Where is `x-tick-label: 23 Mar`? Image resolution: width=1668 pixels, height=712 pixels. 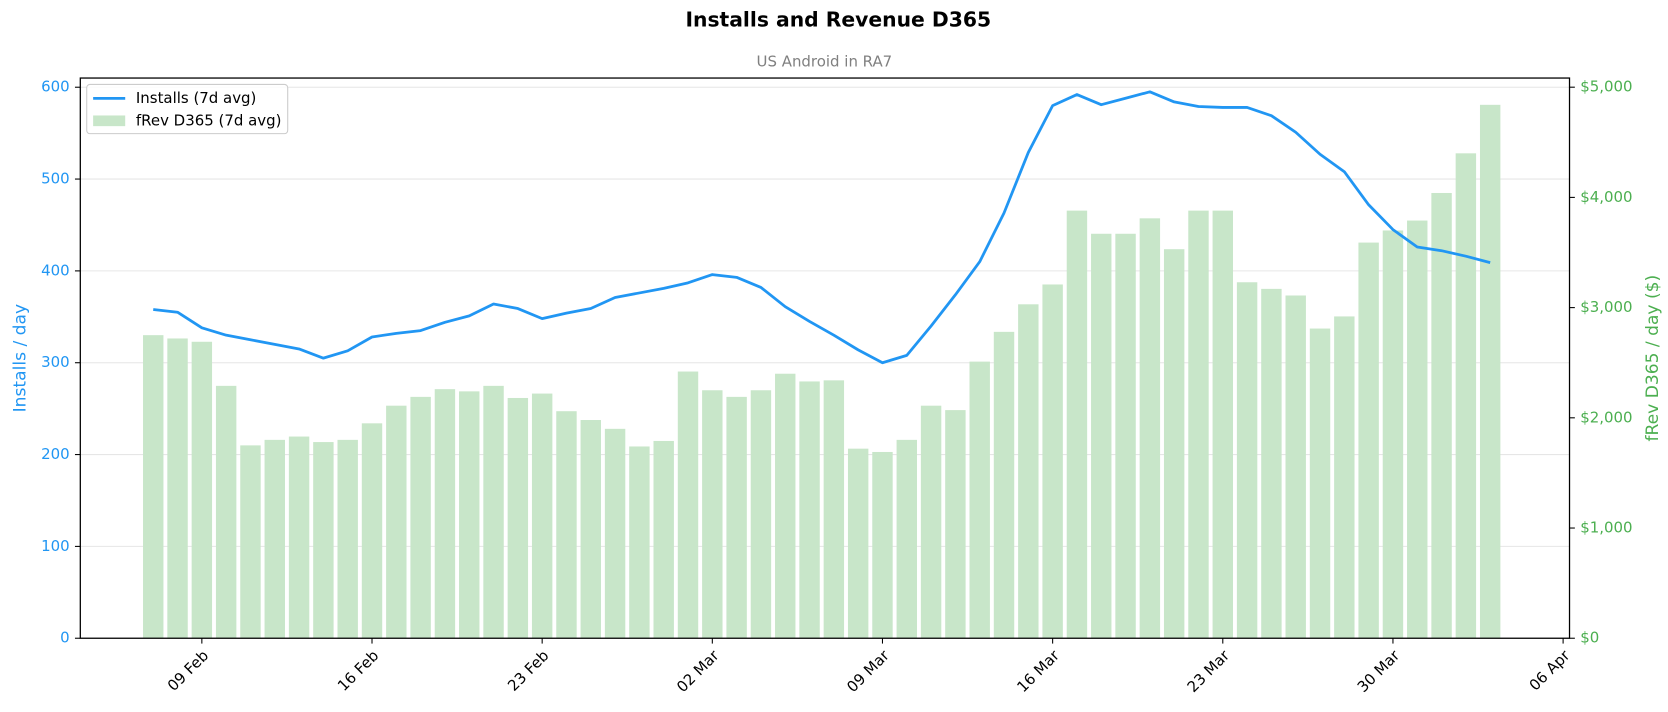
x-tick-label: 23 Mar is located at coordinates (1209, 671).